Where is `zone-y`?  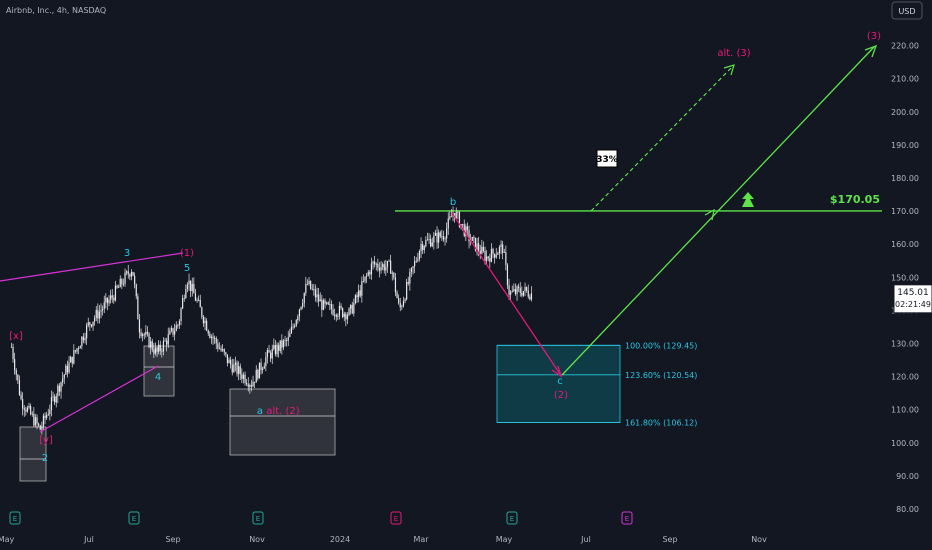
zone-y is located at coordinates (33, 454).